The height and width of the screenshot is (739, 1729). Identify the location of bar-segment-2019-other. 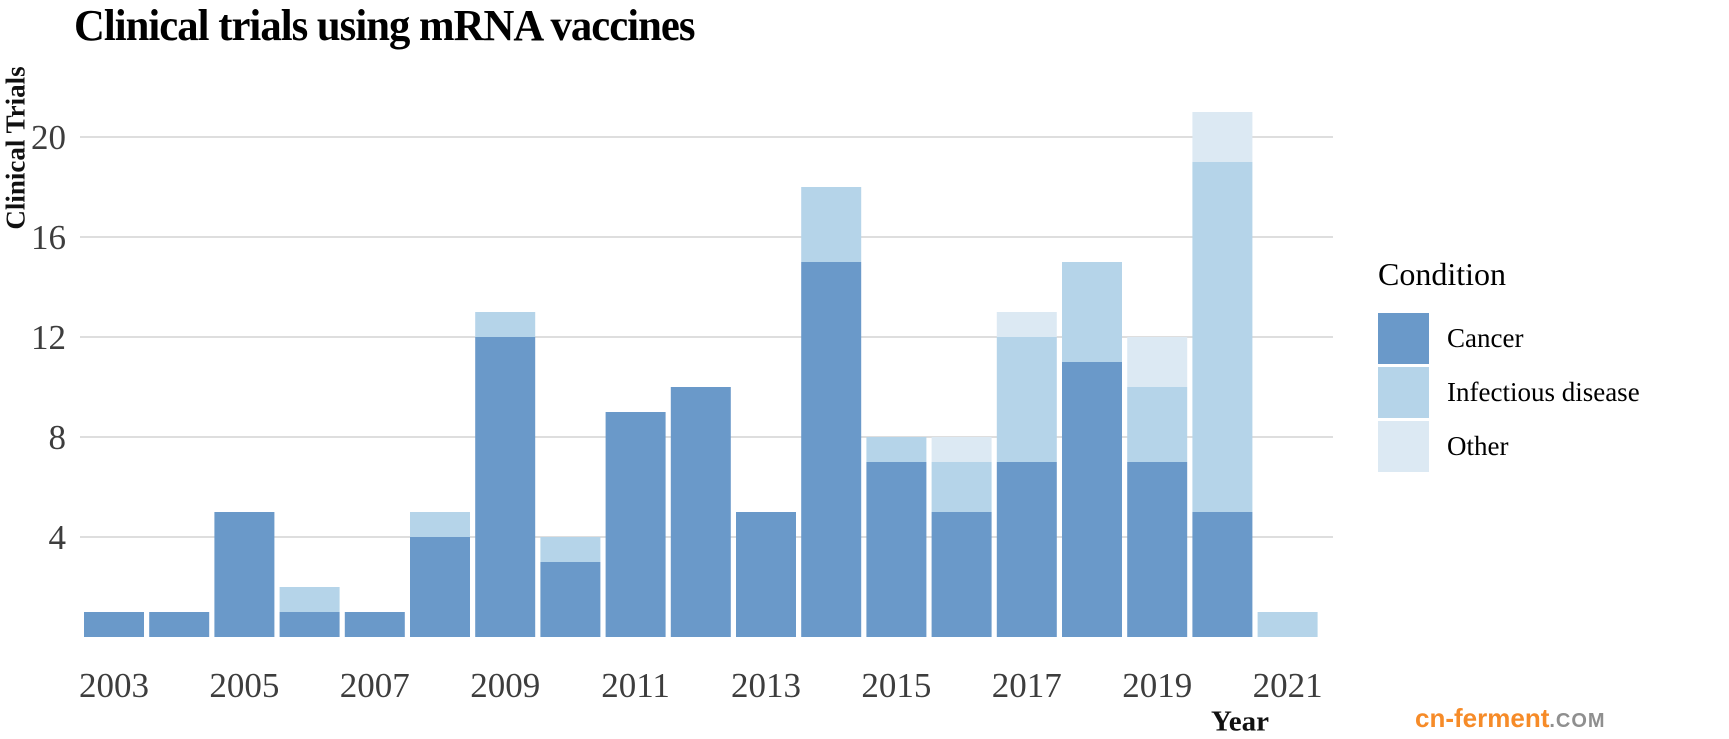
(1157, 362).